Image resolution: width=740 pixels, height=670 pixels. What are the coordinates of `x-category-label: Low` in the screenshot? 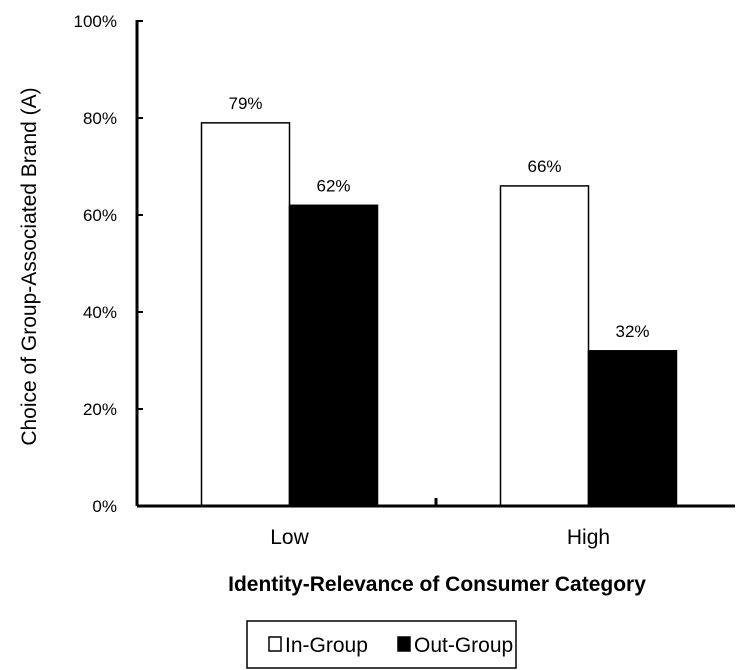 It's located at (289, 537).